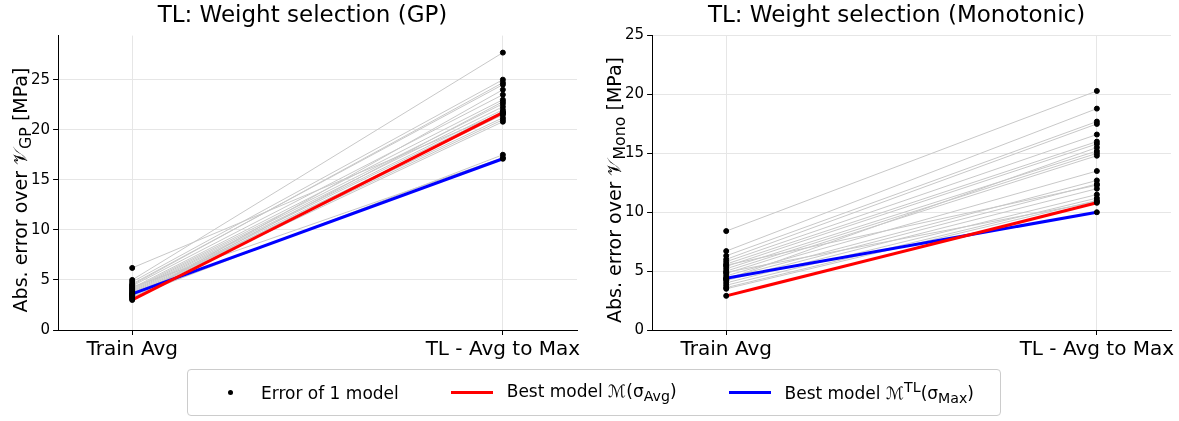 Image resolution: width=1179 pixels, height=421 pixels. I want to click on chart-title: TL: Weight selection (Monotonic), so click(896, 13).